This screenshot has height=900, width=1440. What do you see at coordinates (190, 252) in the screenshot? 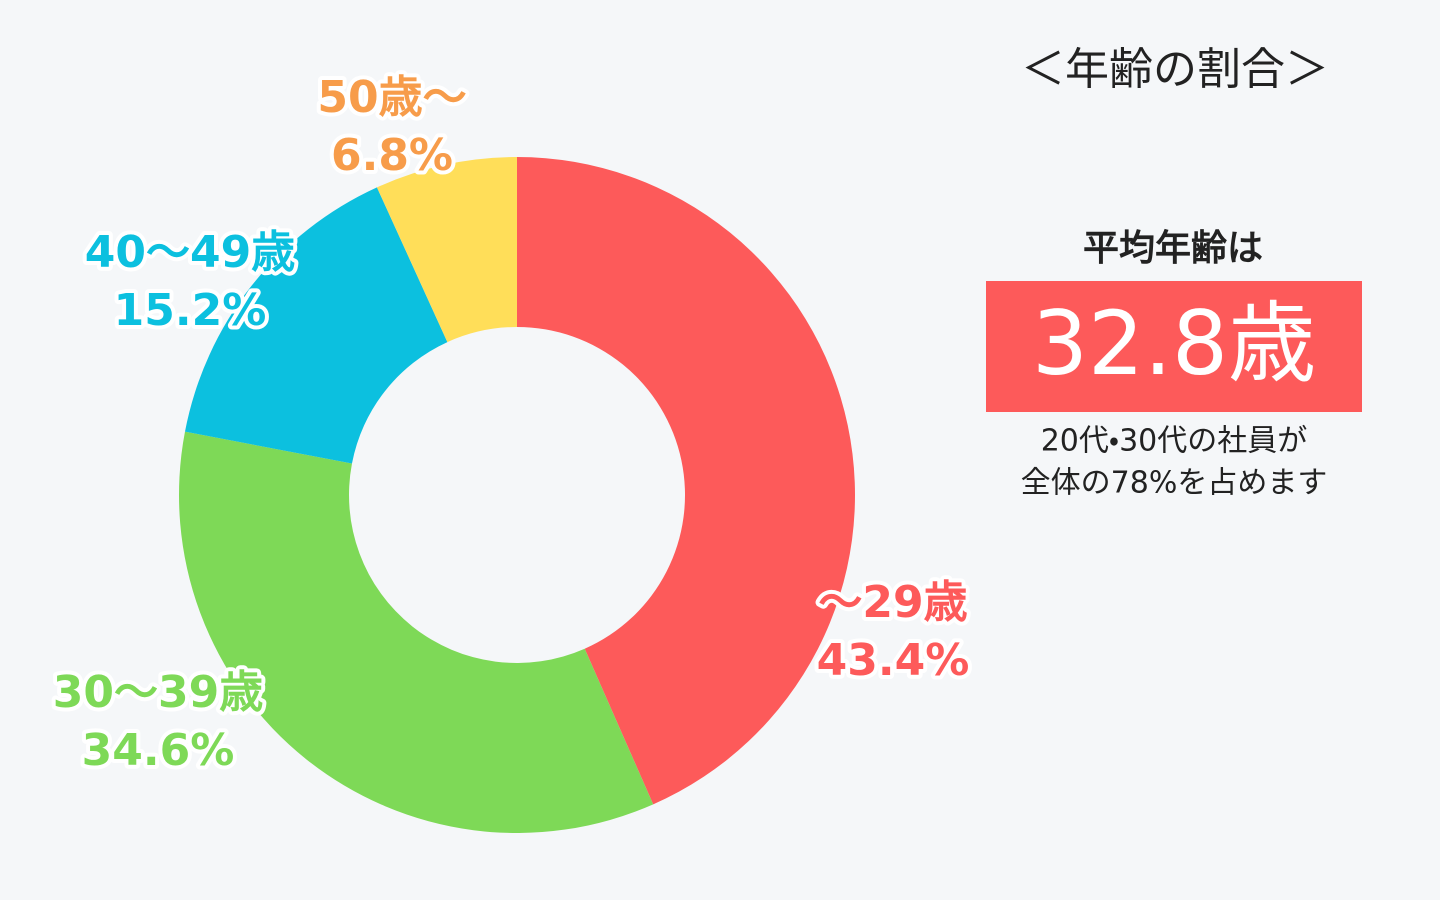
I see `slice-label: 40～49歳` at bounding box center [190, 252].